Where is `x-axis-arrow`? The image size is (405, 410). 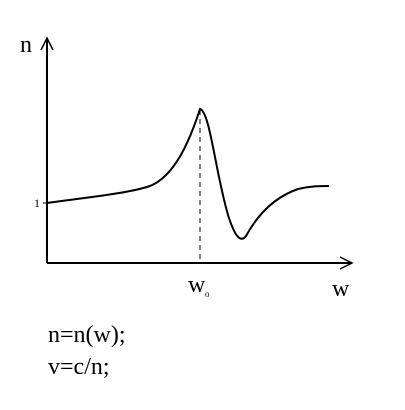
x-axis-arrow is located at coordinates (346, 263).